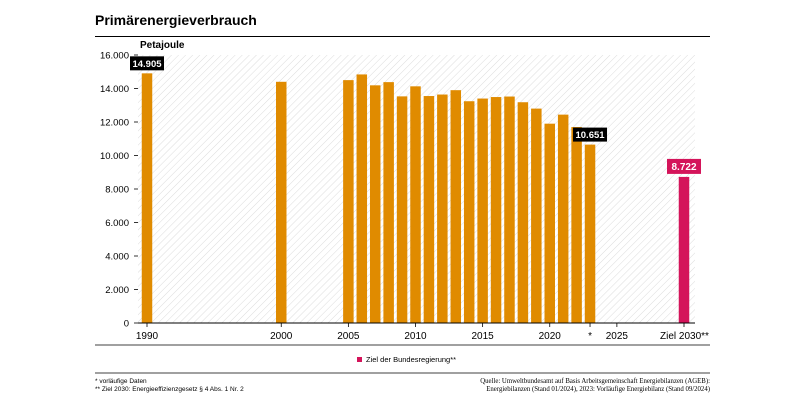 The width and height of the screenshot is (800, 400). What do you see at coordinates (359, 359) in the screenshot?
I see `legend-swatch` at bounding box center [359, 359].